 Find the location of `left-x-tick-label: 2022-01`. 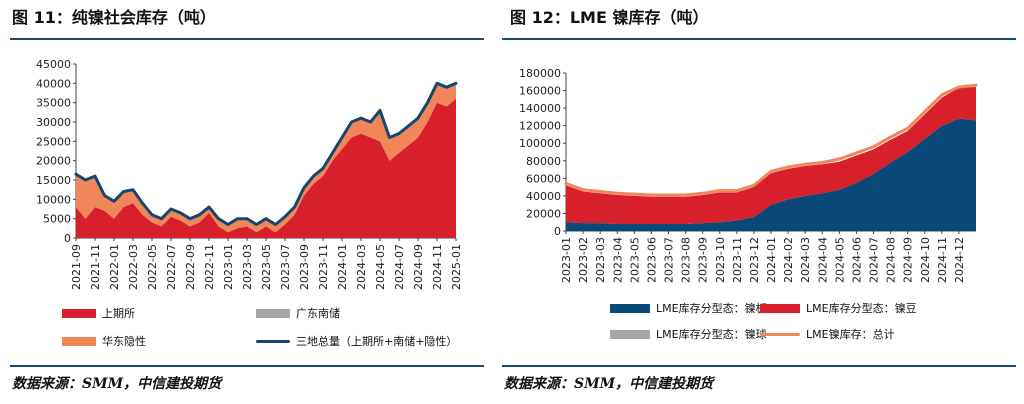

left-x-tick-label: 2022-01 is located at coordinates (114, 267).